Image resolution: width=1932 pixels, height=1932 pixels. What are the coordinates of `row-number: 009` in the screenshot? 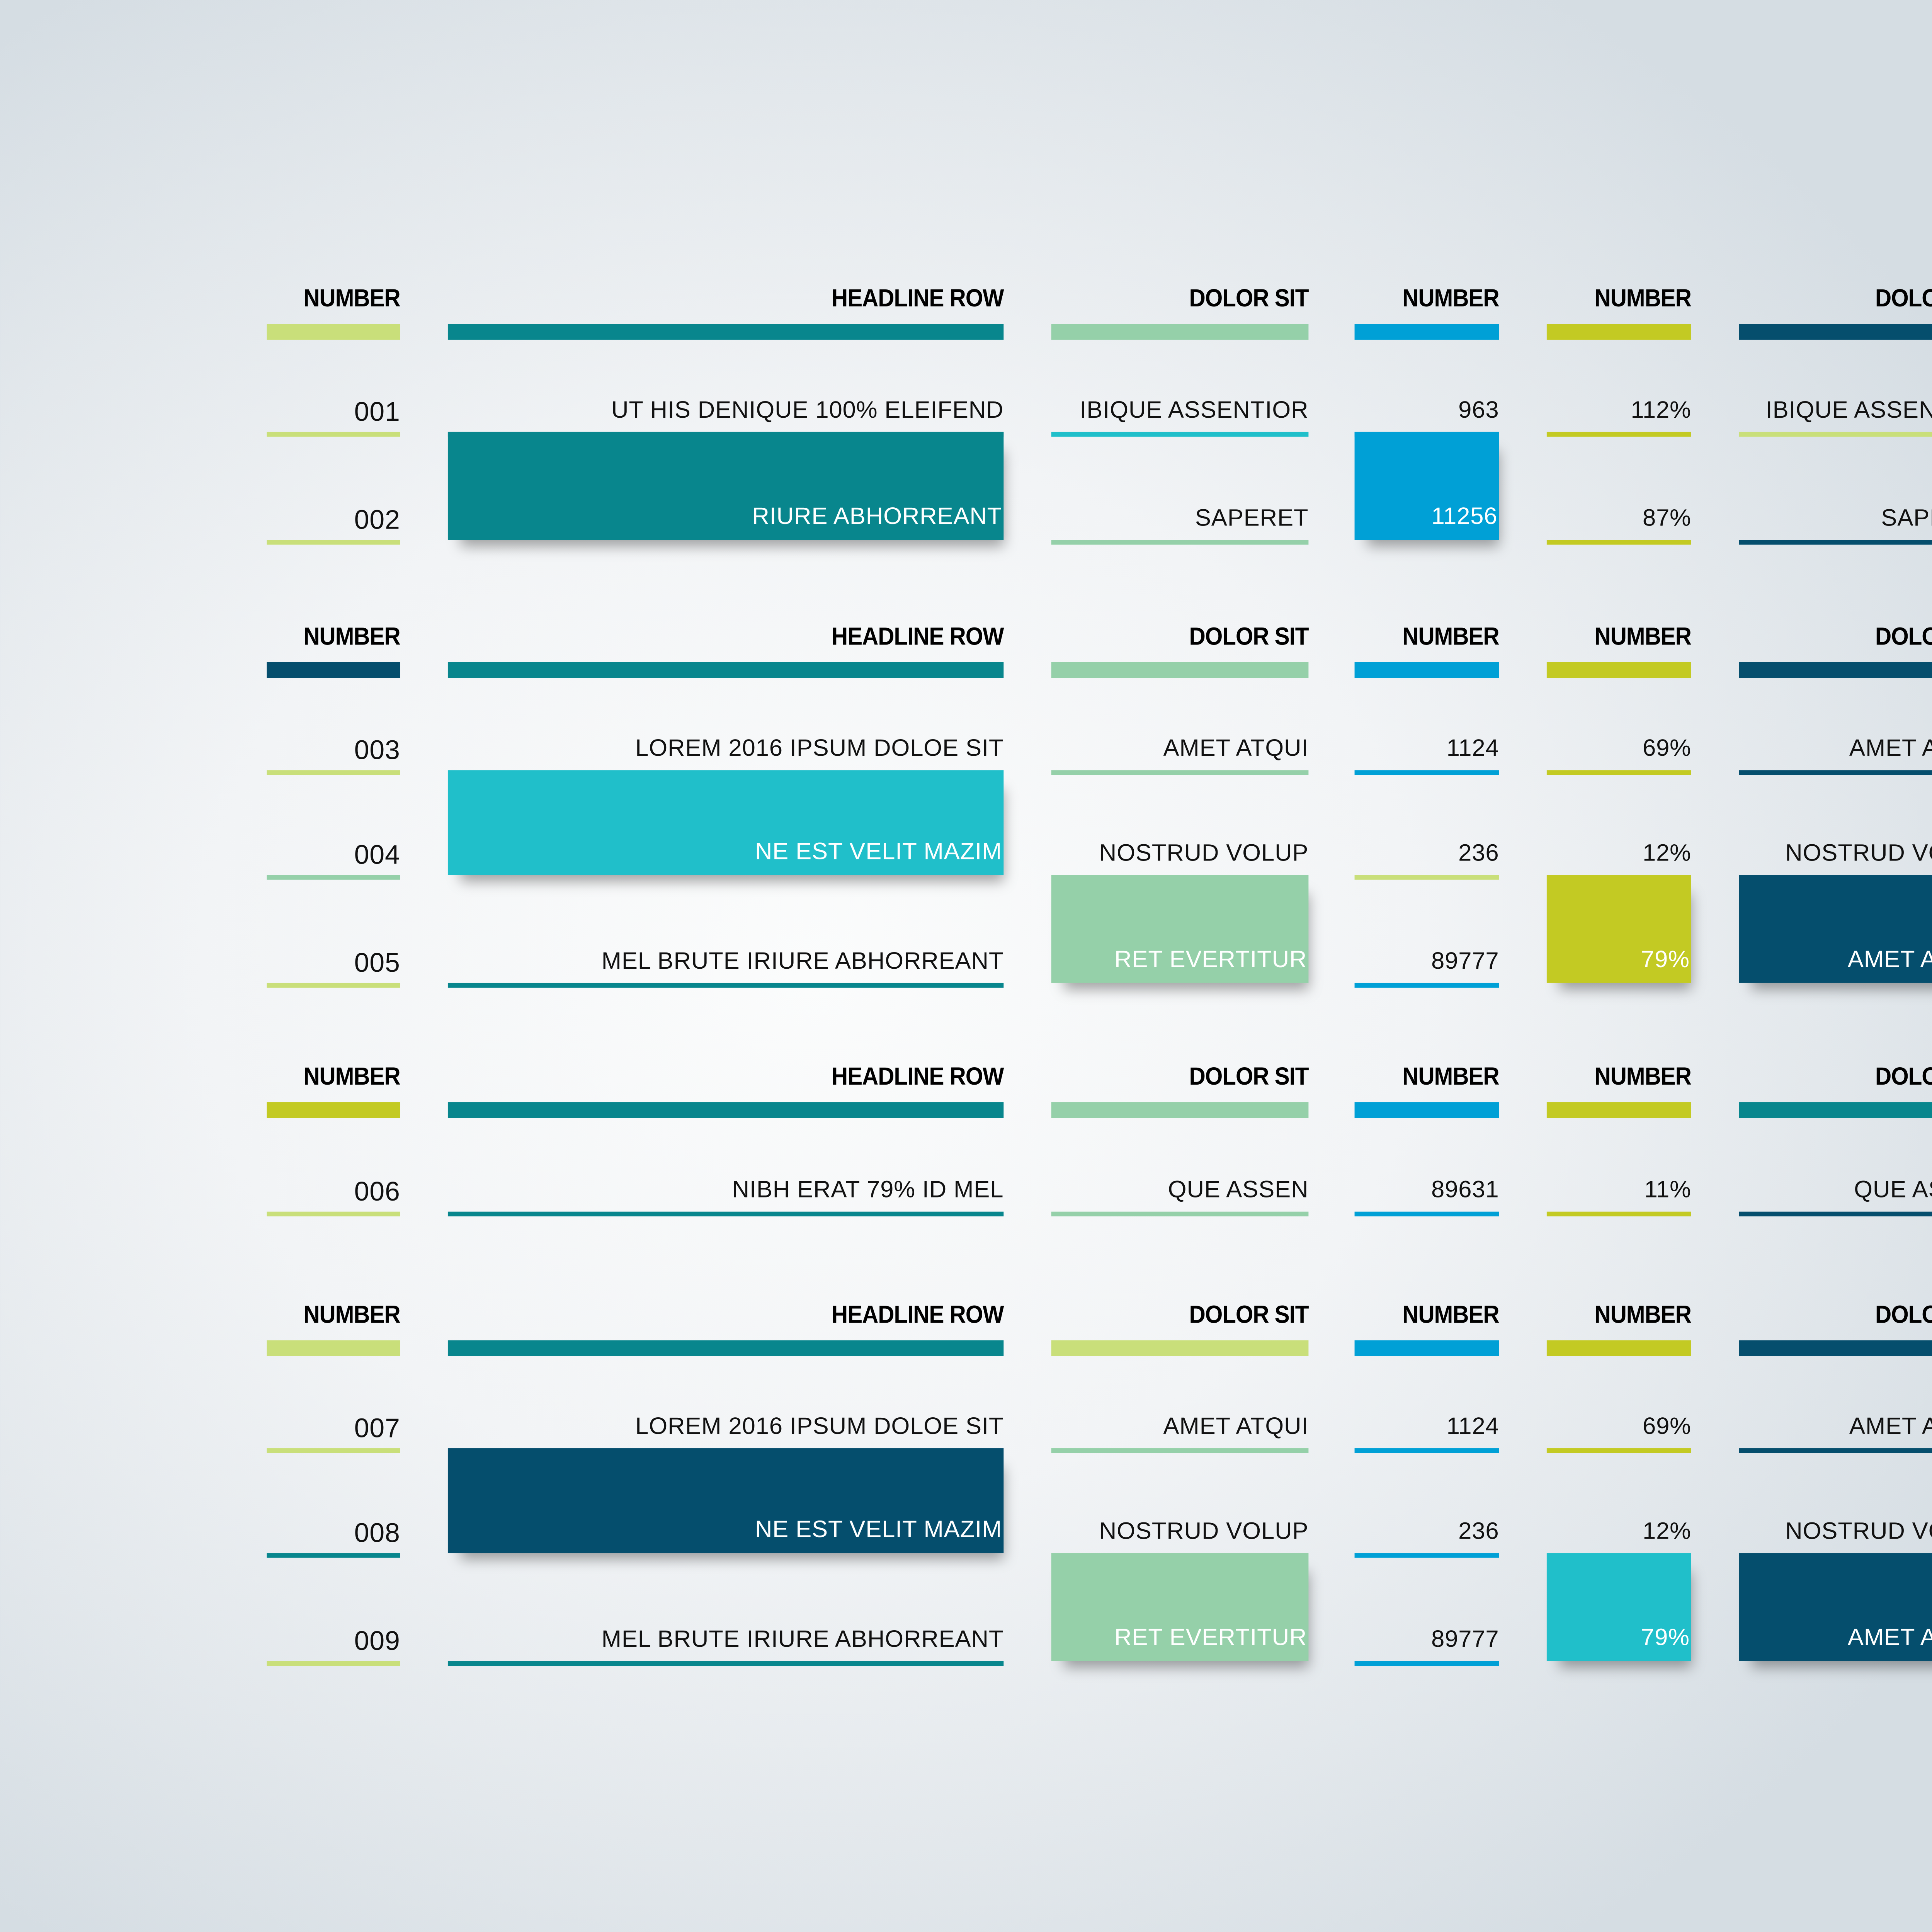 It's located at (377, 1641).